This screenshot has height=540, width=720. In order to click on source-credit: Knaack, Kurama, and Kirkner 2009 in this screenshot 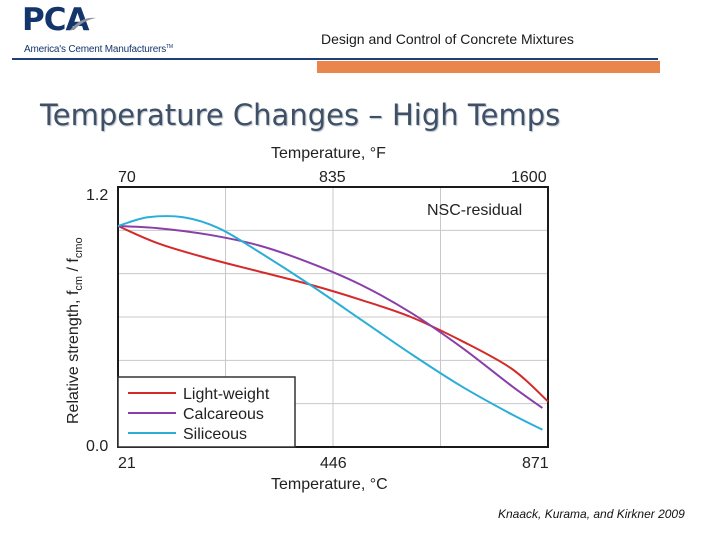, I will do `click(591, 514)`.